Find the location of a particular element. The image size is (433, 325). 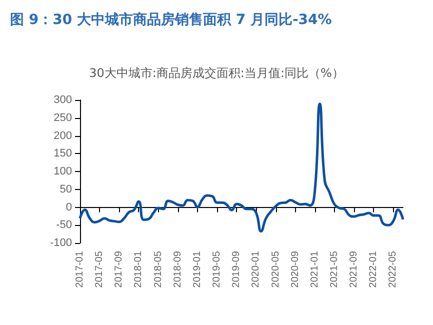

chart-title: 图 9：30 大中城市商品房销售面积 7 月同比-34% is located at coordinates (171, 19).